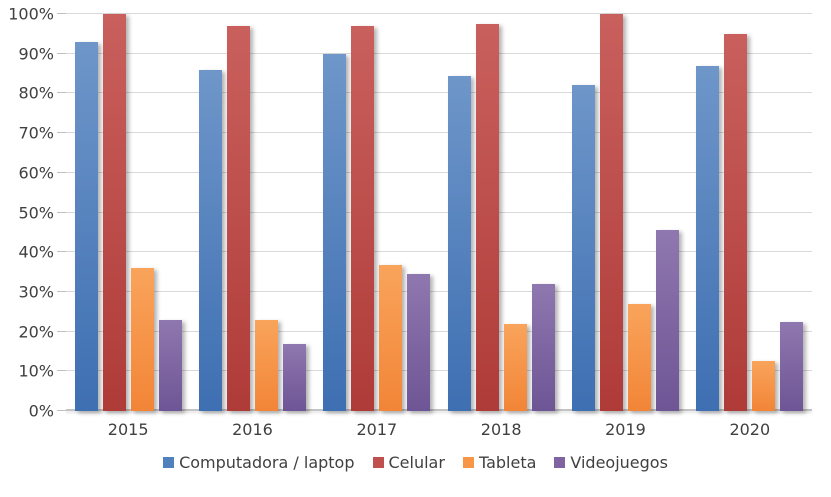 The width and height of the screenshot is (831, 497). What do you see at coordinates (36, 332) in the screenshot?
I see `y-axis-tick-label: 20%` at bounding box center [36, 332].